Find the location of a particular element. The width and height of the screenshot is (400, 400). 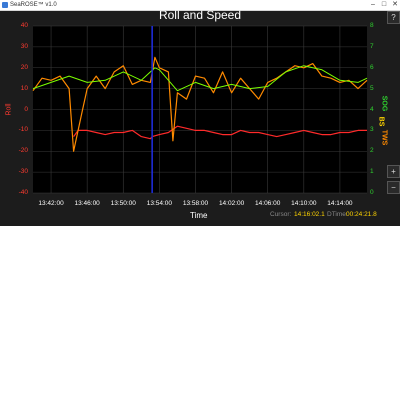

x-tick-label: 13:42:00 is located at coordinates (51, 203).